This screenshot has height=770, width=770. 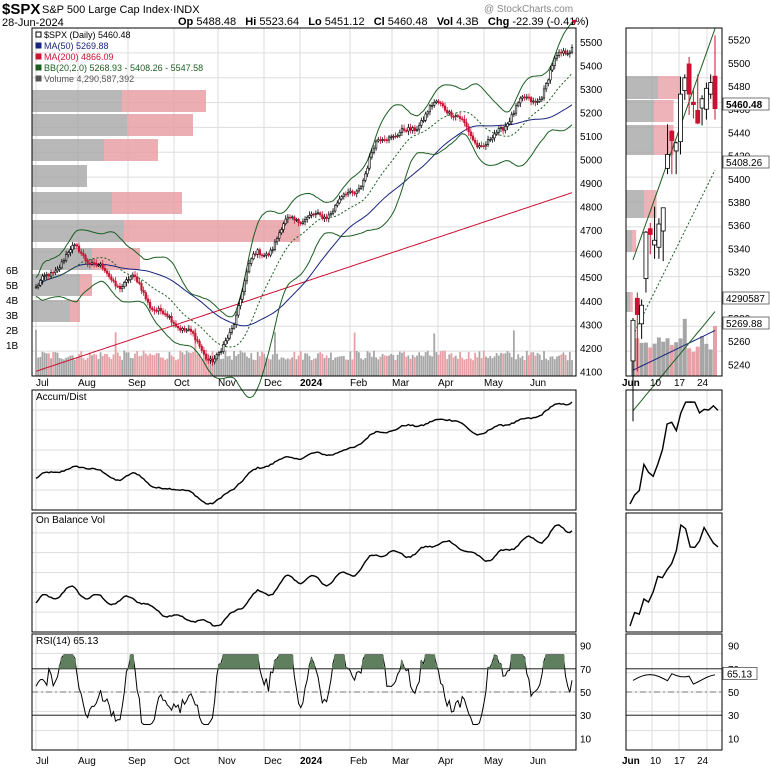 What do you see at coordinates (304, 453) in the screenshot?
I see `accum-dist-line` at bounding box center [304, 453].